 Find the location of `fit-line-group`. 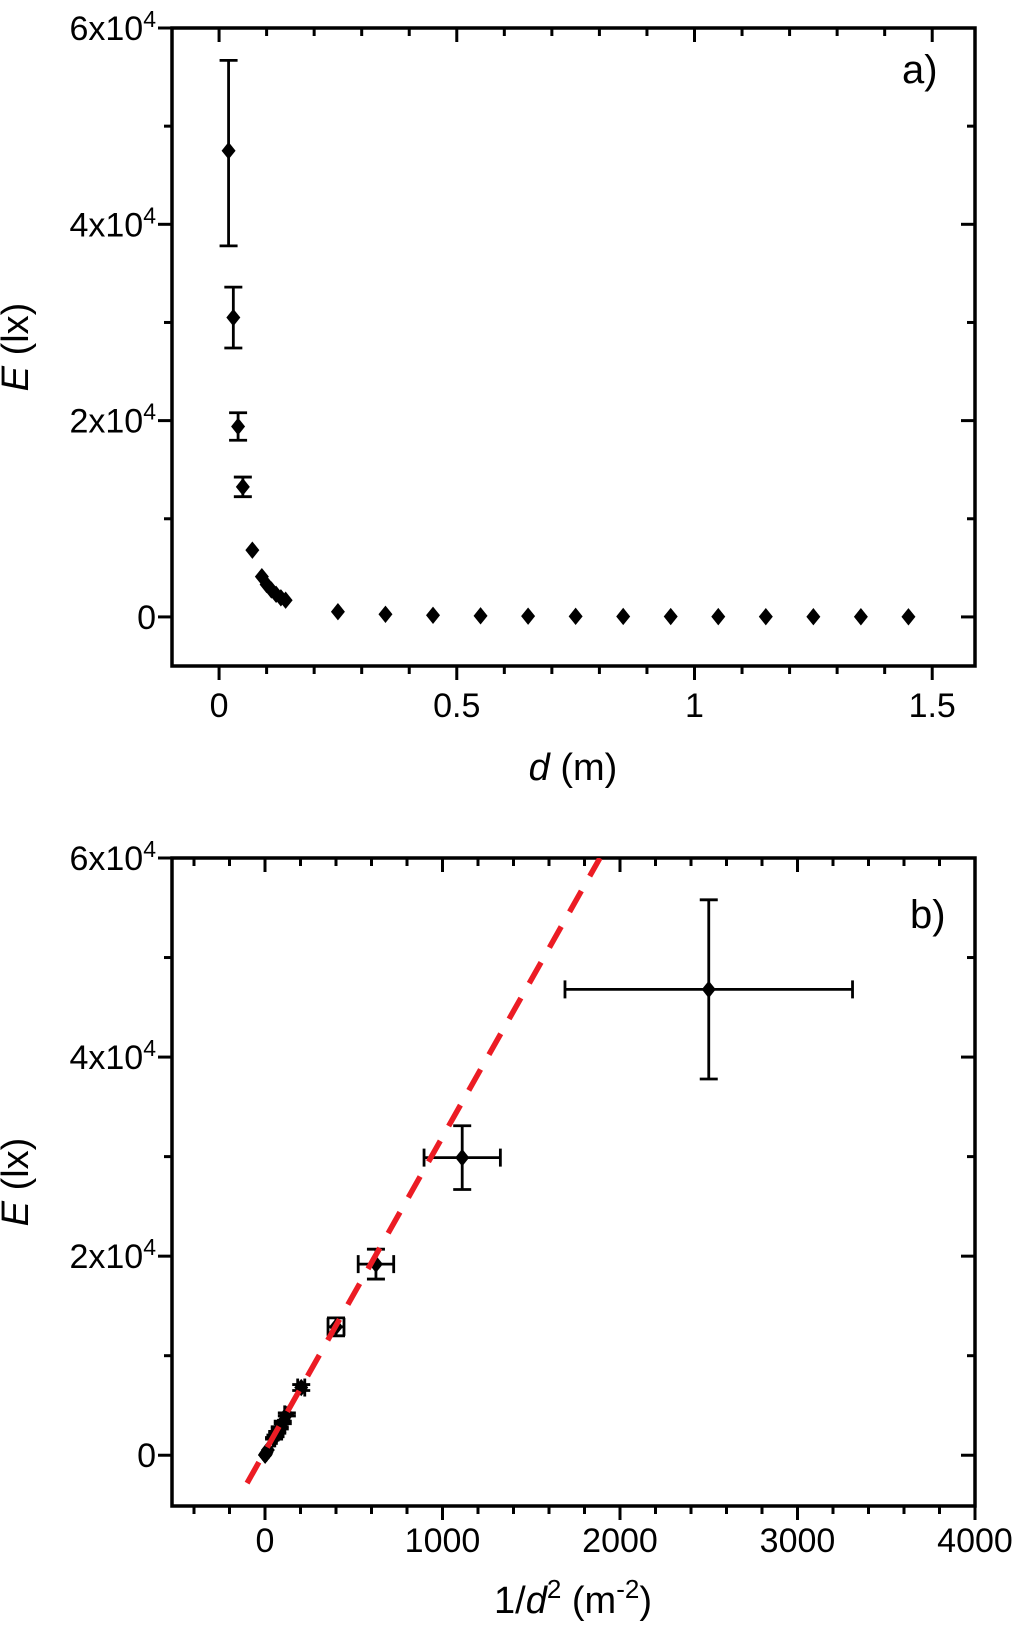

fit-line-group is located at coordinates (423, 1171).